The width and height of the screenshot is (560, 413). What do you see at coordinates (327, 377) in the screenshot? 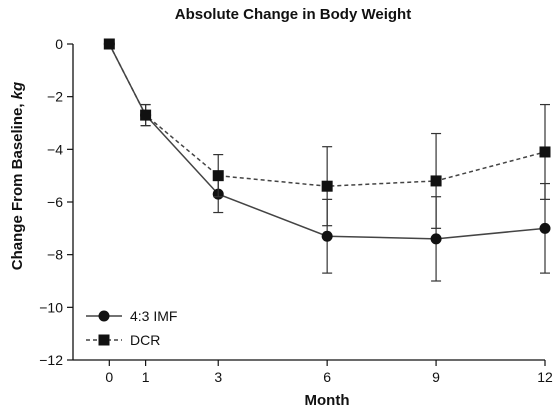
I see `x-tick-label: 6` at bounding box center [327, 377].